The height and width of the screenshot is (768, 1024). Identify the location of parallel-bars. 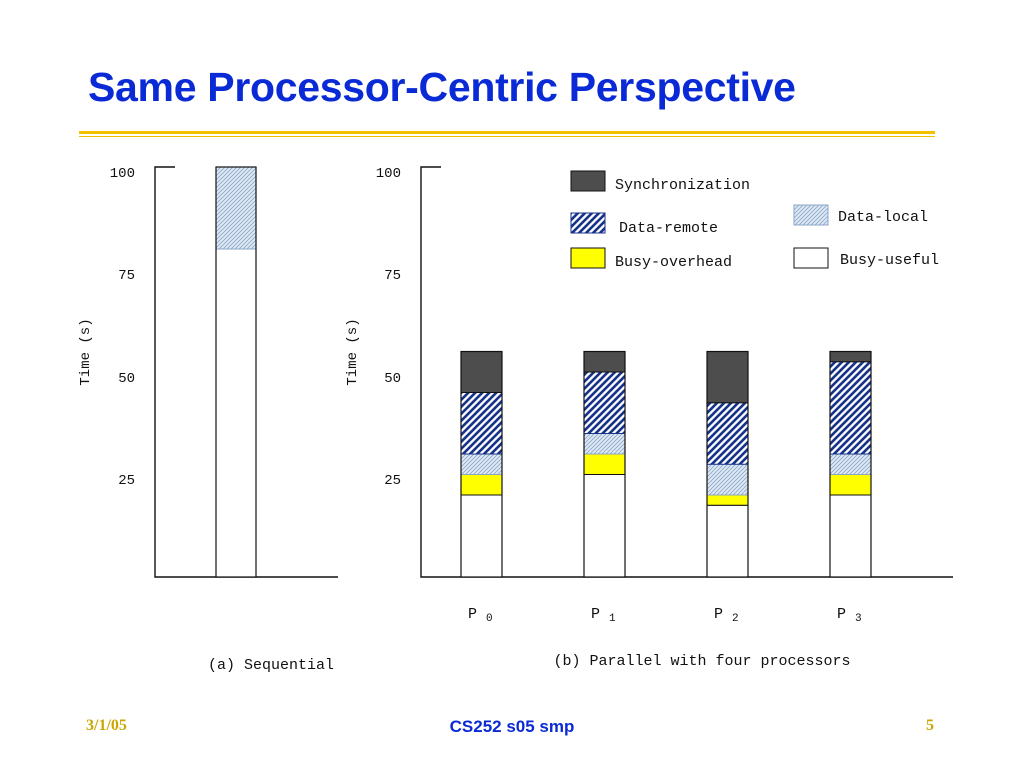
(666, 464).